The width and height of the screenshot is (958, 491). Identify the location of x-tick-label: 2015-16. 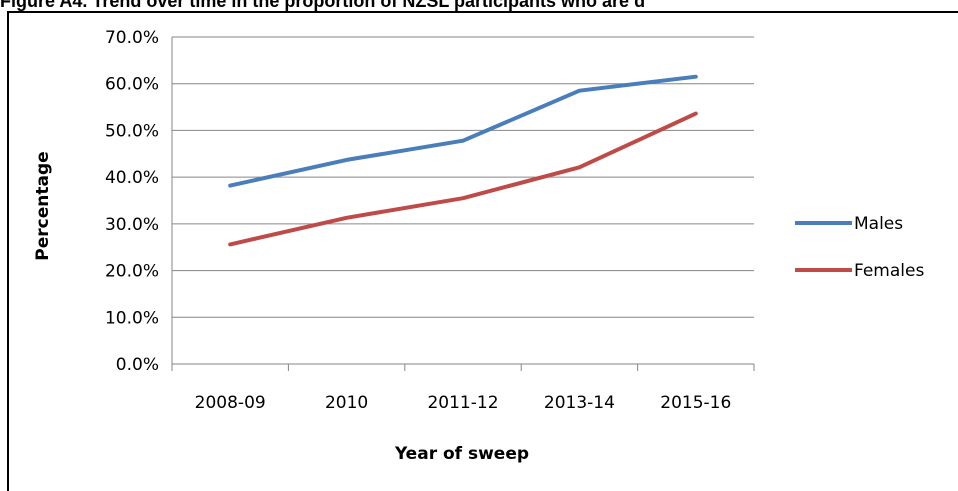
(695, 403).